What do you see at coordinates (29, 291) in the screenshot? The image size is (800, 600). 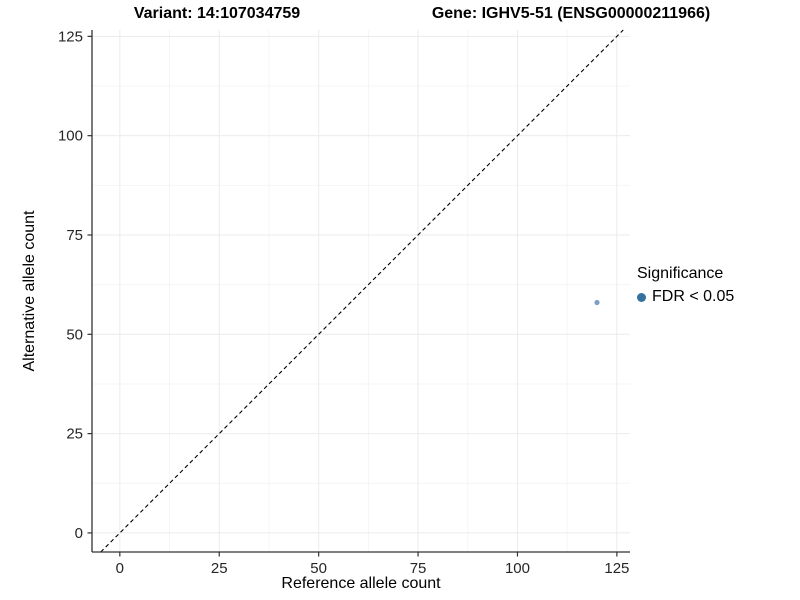 I see `y-axis-label: Alternative allele count` at bounding box center [29, 291].